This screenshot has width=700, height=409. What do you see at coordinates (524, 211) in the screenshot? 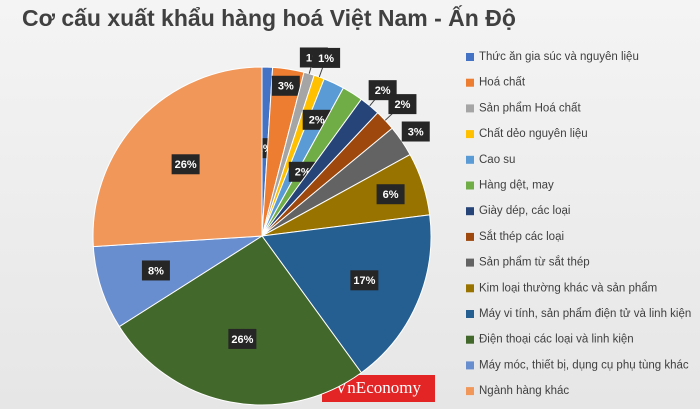
I see `legend-label: Giày dép, các loại` at bounding box center [524, 211].